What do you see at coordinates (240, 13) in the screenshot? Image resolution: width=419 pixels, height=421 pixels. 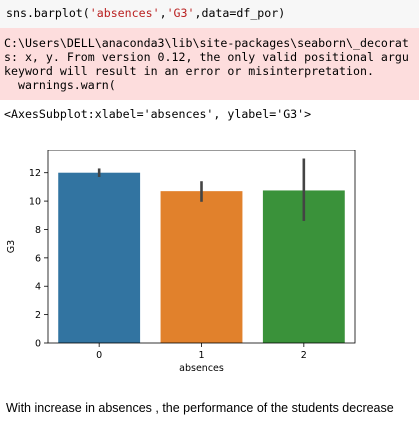 I see `code-suffix: ,data=df_por)` at bounding box center [240, 13].